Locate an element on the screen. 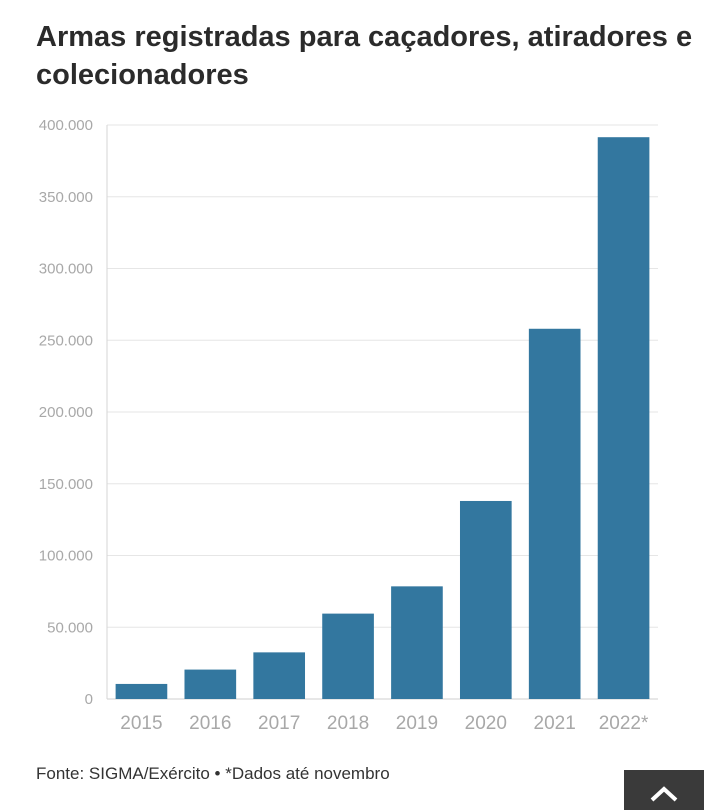  y-tick-label: 300.000 is located at coordinates (66, 269).